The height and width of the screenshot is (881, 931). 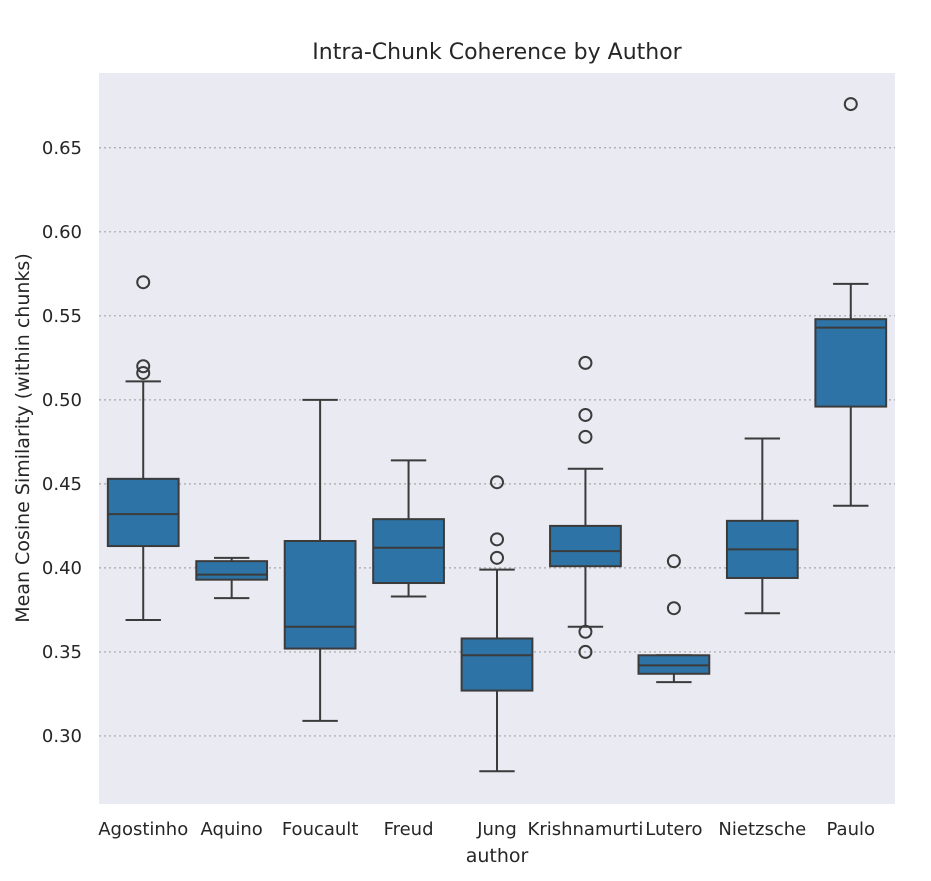 I want to click on box-lutero, so click(x=674, y=619).